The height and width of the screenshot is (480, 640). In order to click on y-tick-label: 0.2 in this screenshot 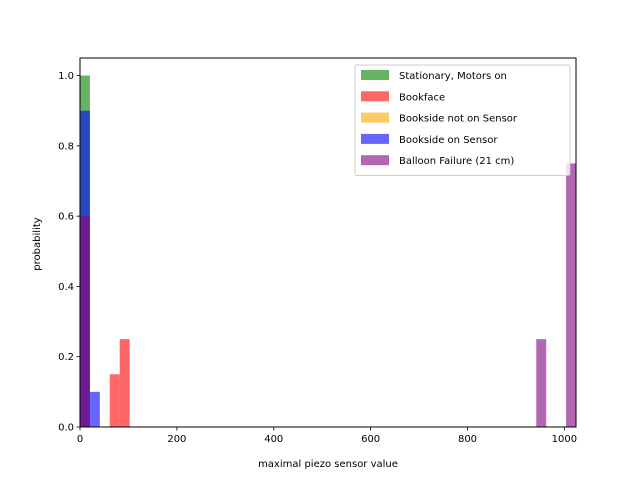, I will do `click(66, 357)`.